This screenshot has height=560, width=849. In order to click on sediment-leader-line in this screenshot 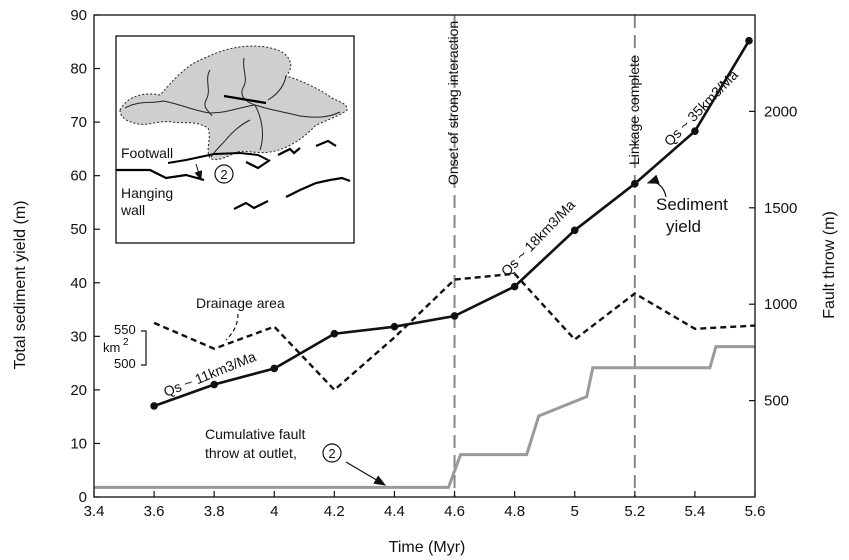, I will do `click(656, 186)`.